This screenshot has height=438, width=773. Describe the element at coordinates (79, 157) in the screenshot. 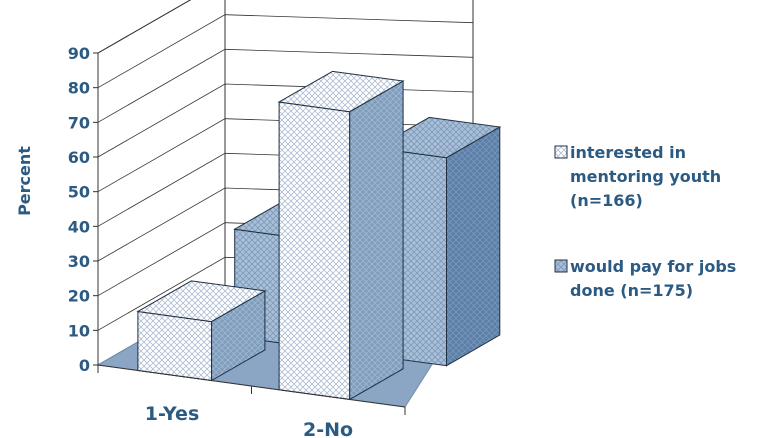

I see `y-tick-label: 60` at that location.